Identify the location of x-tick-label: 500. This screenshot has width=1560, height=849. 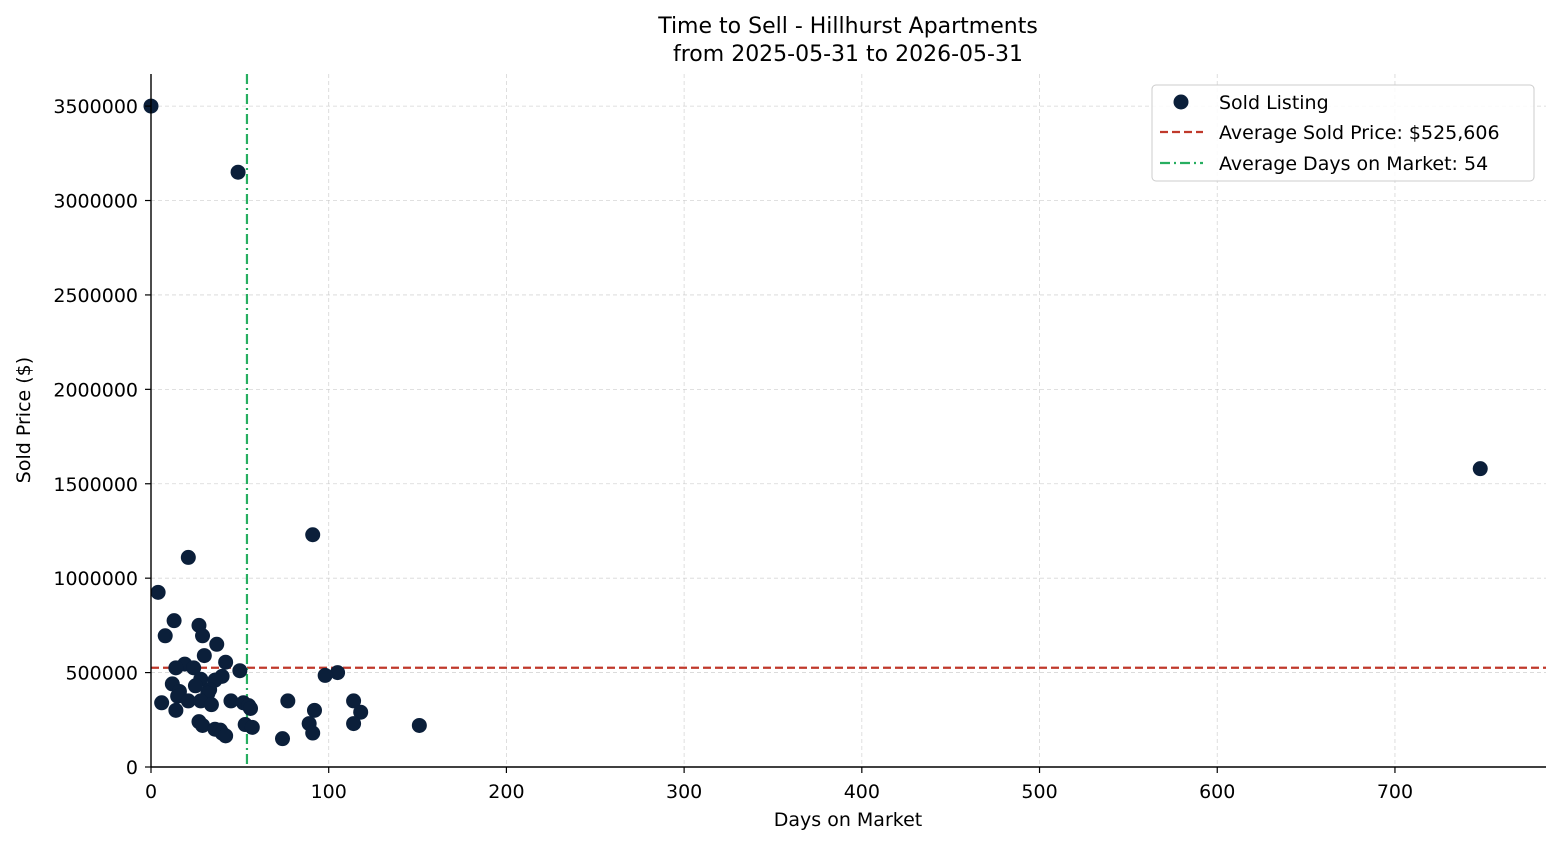
(1039, 792).